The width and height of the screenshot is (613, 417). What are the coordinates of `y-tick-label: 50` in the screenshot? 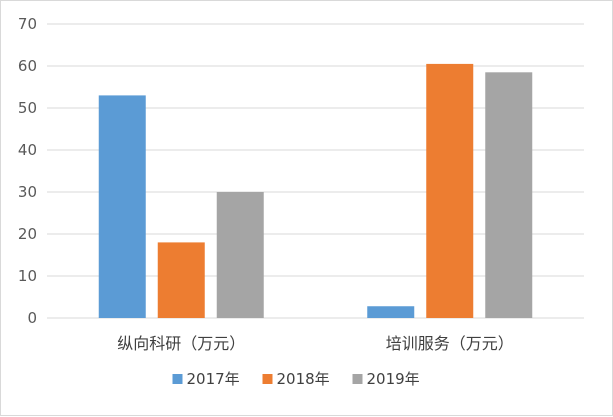 It's located at (27, 108).